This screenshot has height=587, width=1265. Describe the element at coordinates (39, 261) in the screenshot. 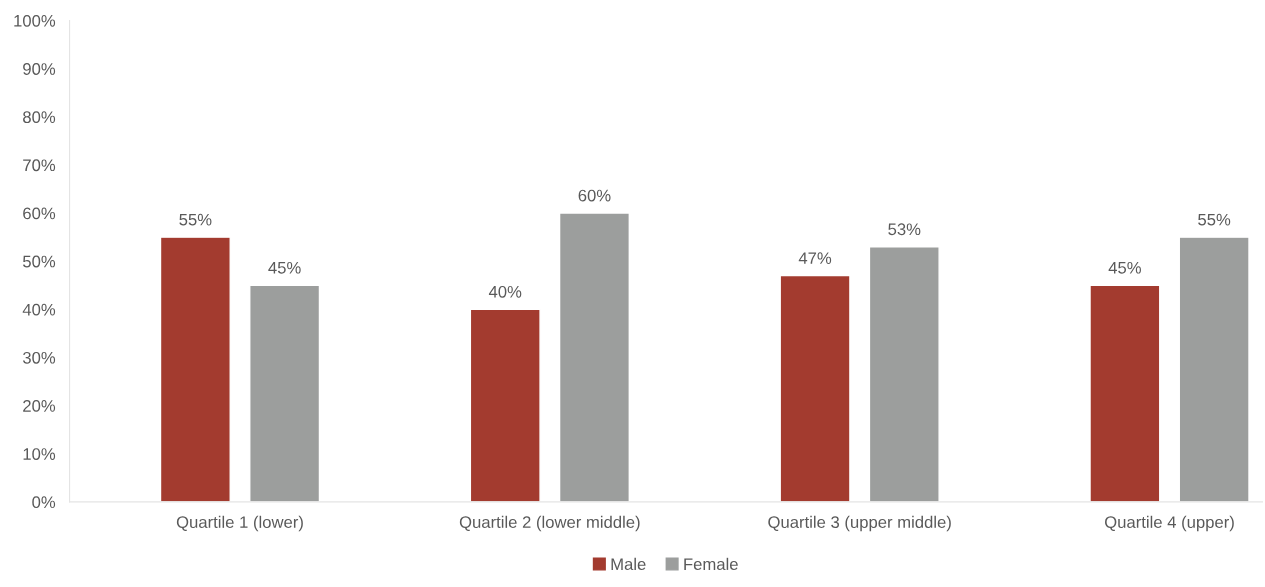

I see `y-tick-label: 50%` at that location.